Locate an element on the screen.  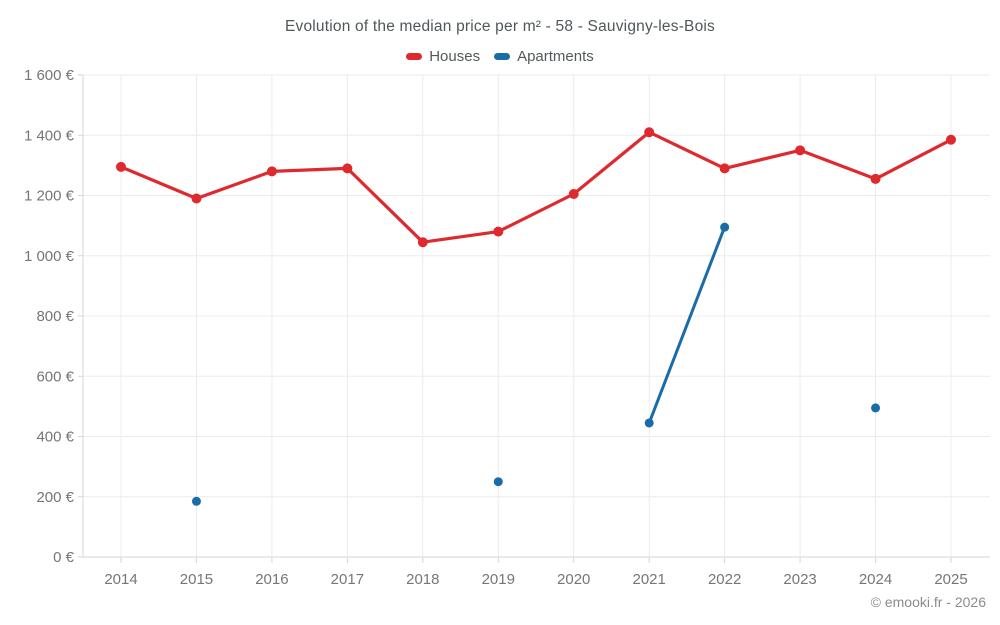
x-tick-label-2021: 2021 is located at coordinates (648, 579).